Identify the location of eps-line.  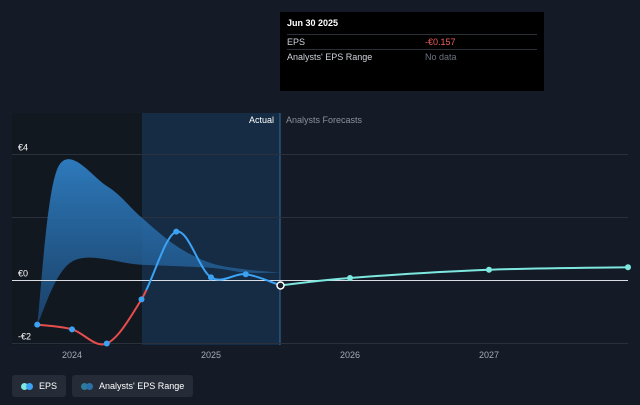
(159, 288).